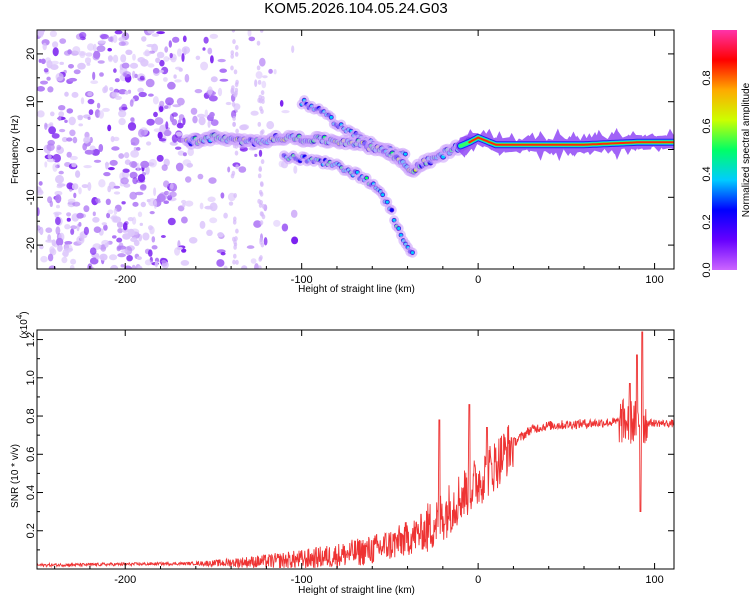  What do you see at coordinates (31, 415) in the screenshot?
I see `snr-y-tick-label: 0.8` at bounding box center [31, 415].